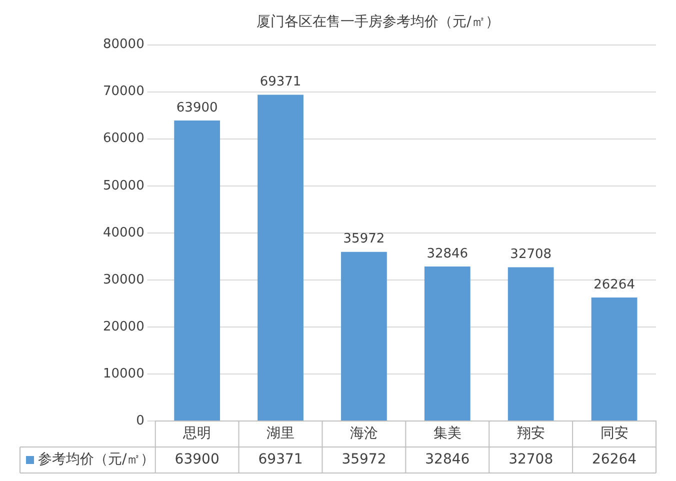 The height and width of the screenshot is (481, 676). What do you see at coordinates (614, 434) in the screenshot?
I see `x-tick-label: 同安` at bounding box center [614, 434].